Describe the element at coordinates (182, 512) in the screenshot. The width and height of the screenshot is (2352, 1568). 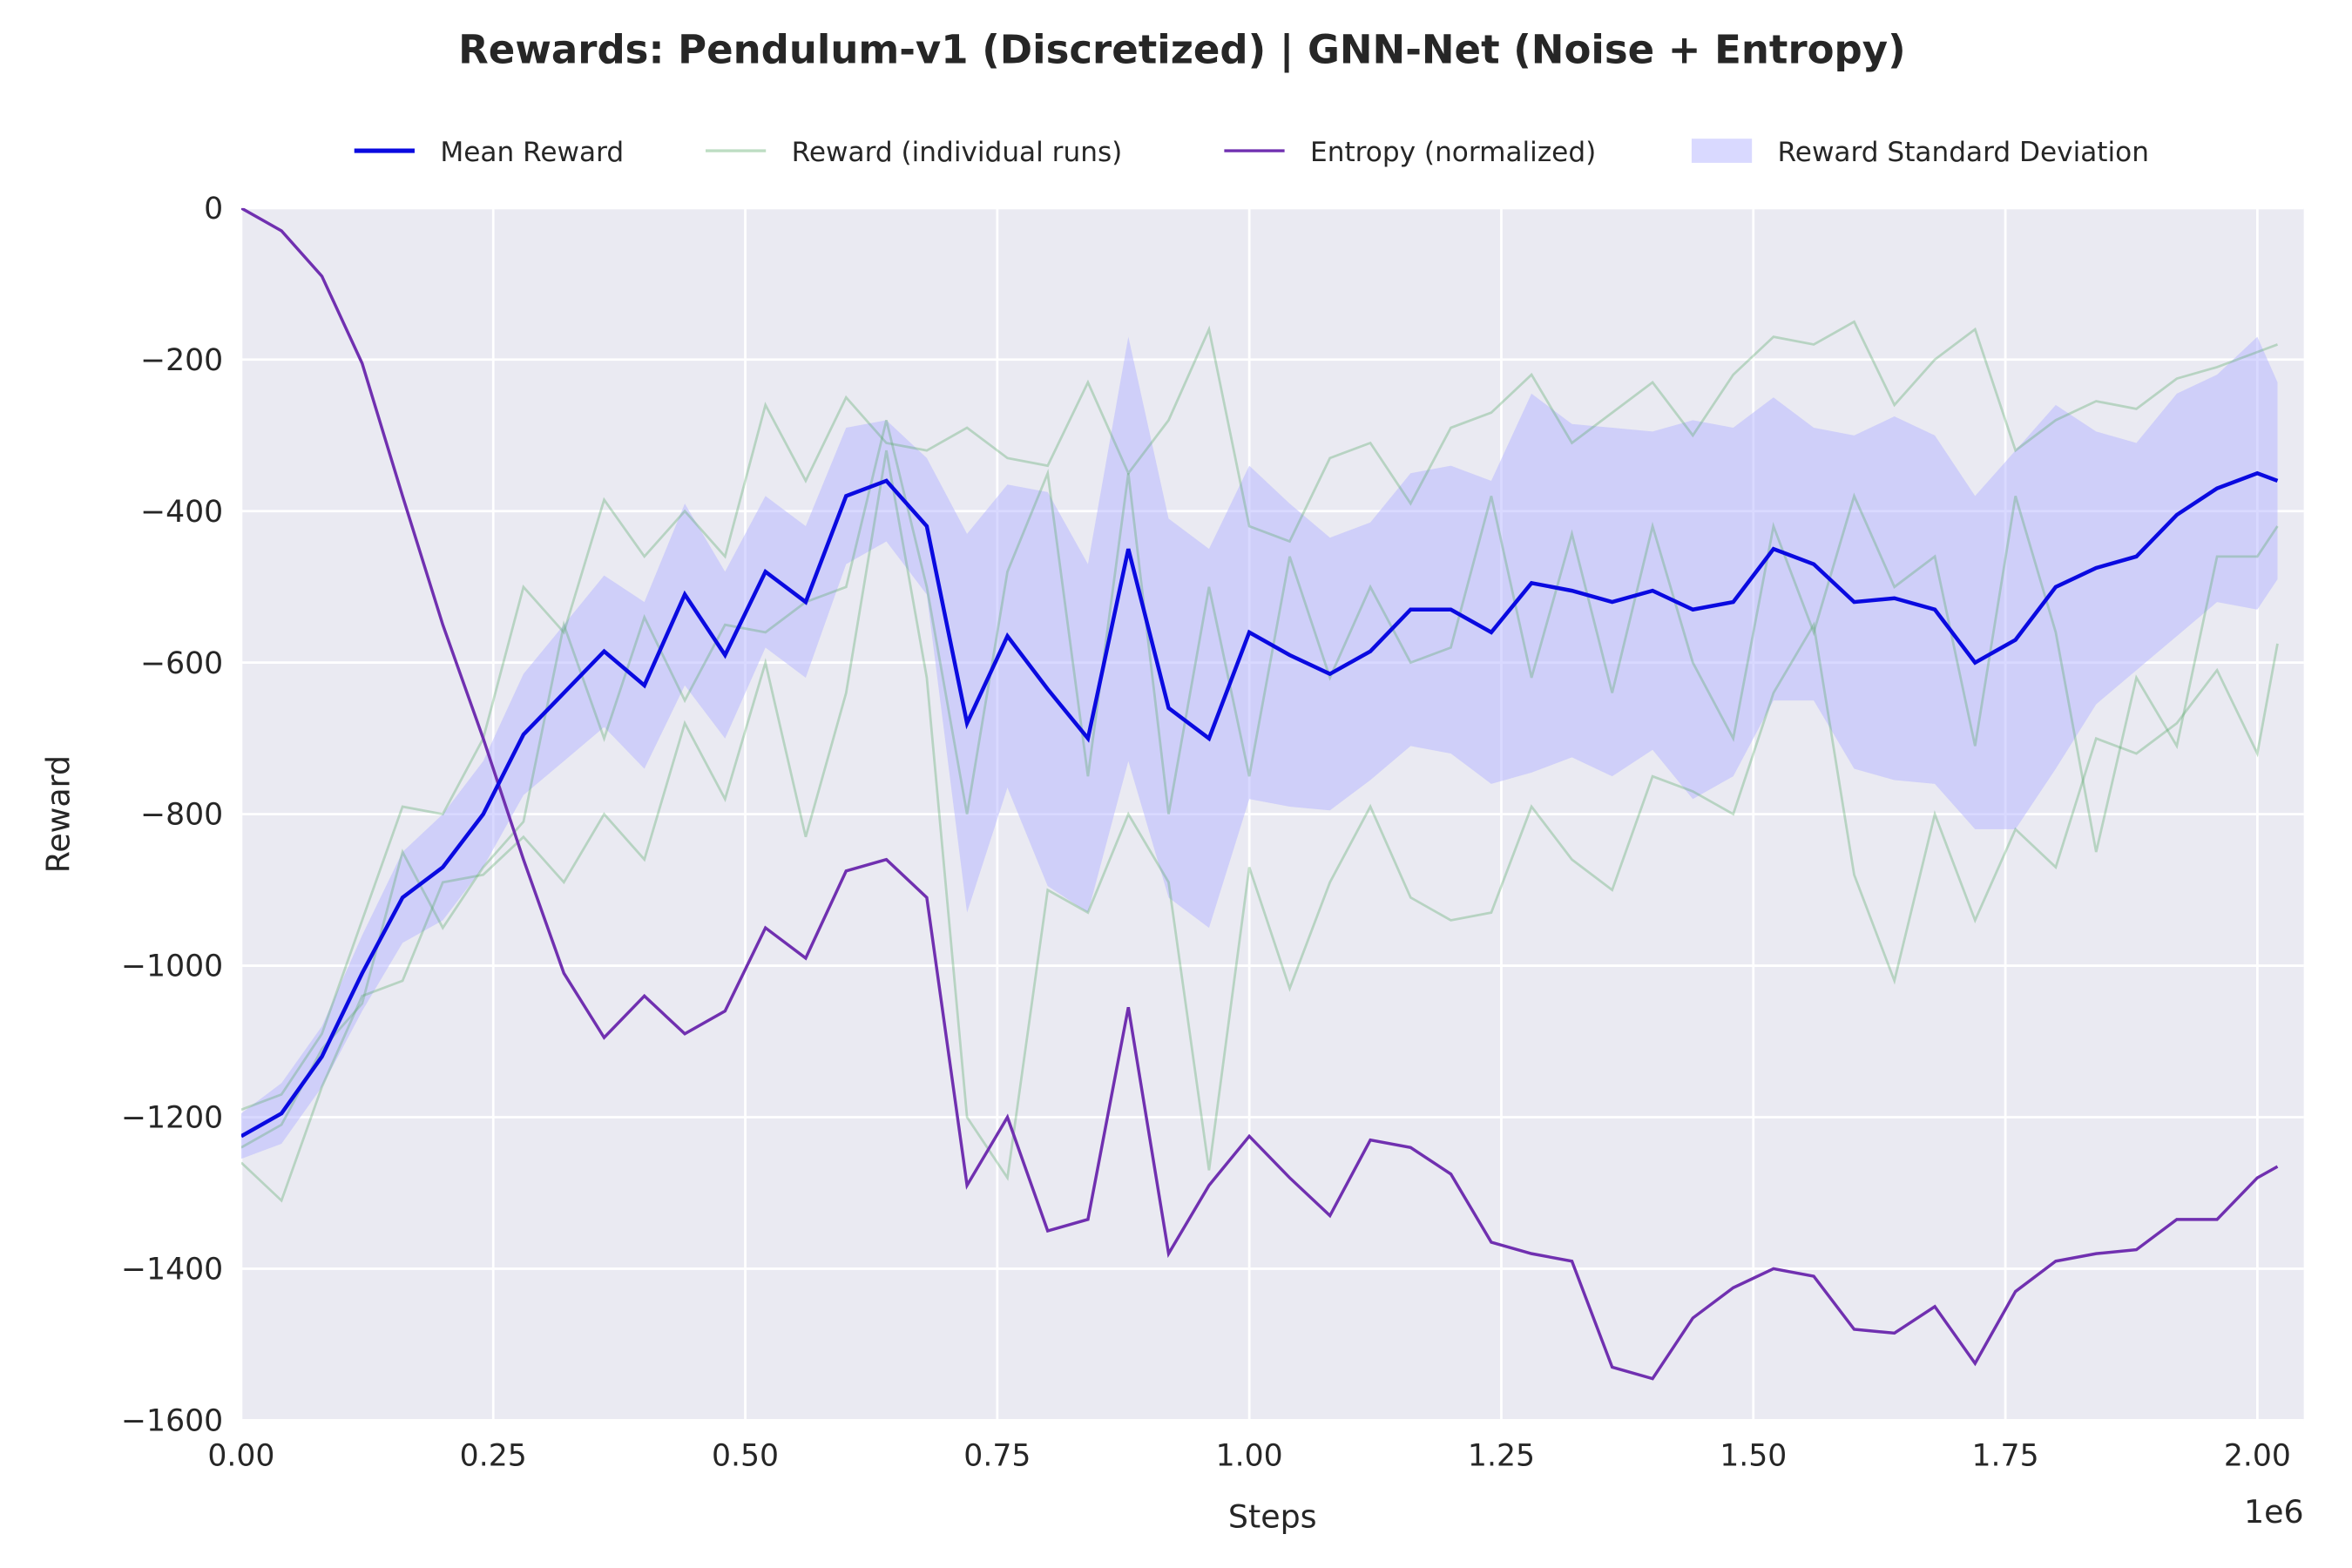
I see `y-tick-label: −400` at that location.